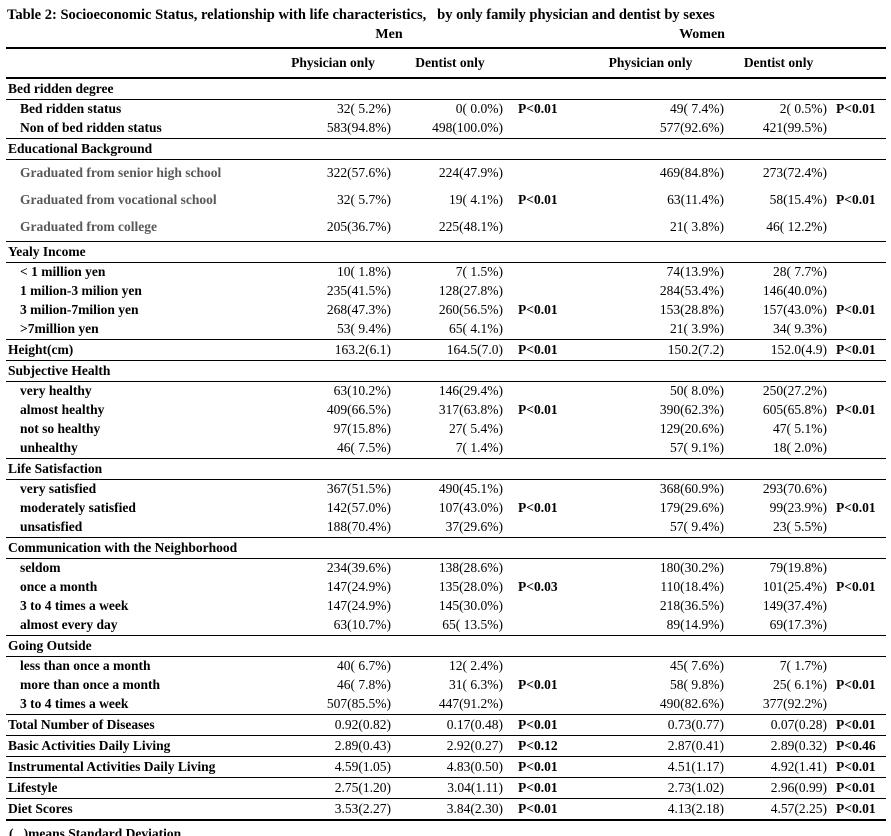 The image size is (891, 836). Describe the element at coordinates (358, 310) in the screenshot. I see `value-cell: 268(47.3%)` at that location.